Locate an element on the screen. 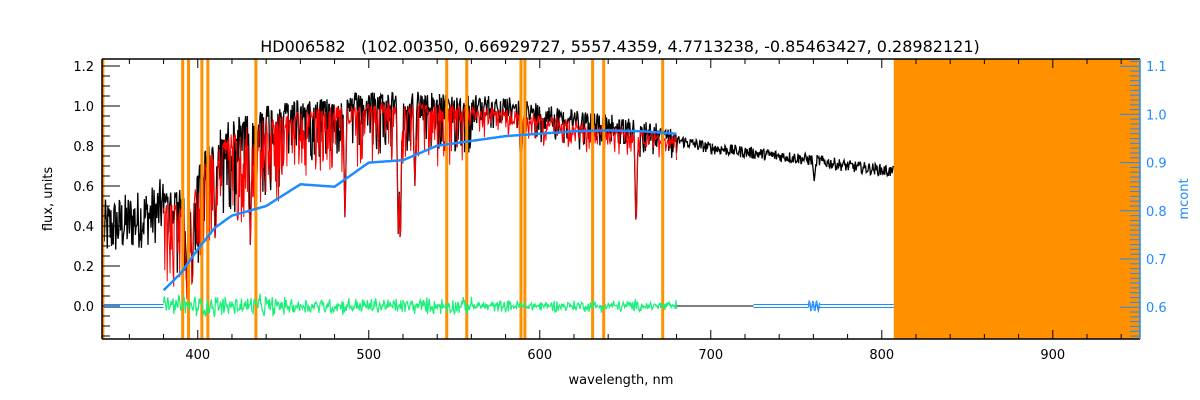 Image resolution: width=1200 pixels, height=400 pixels. x-tick-label: 400 is located at coordinates (197, 355).